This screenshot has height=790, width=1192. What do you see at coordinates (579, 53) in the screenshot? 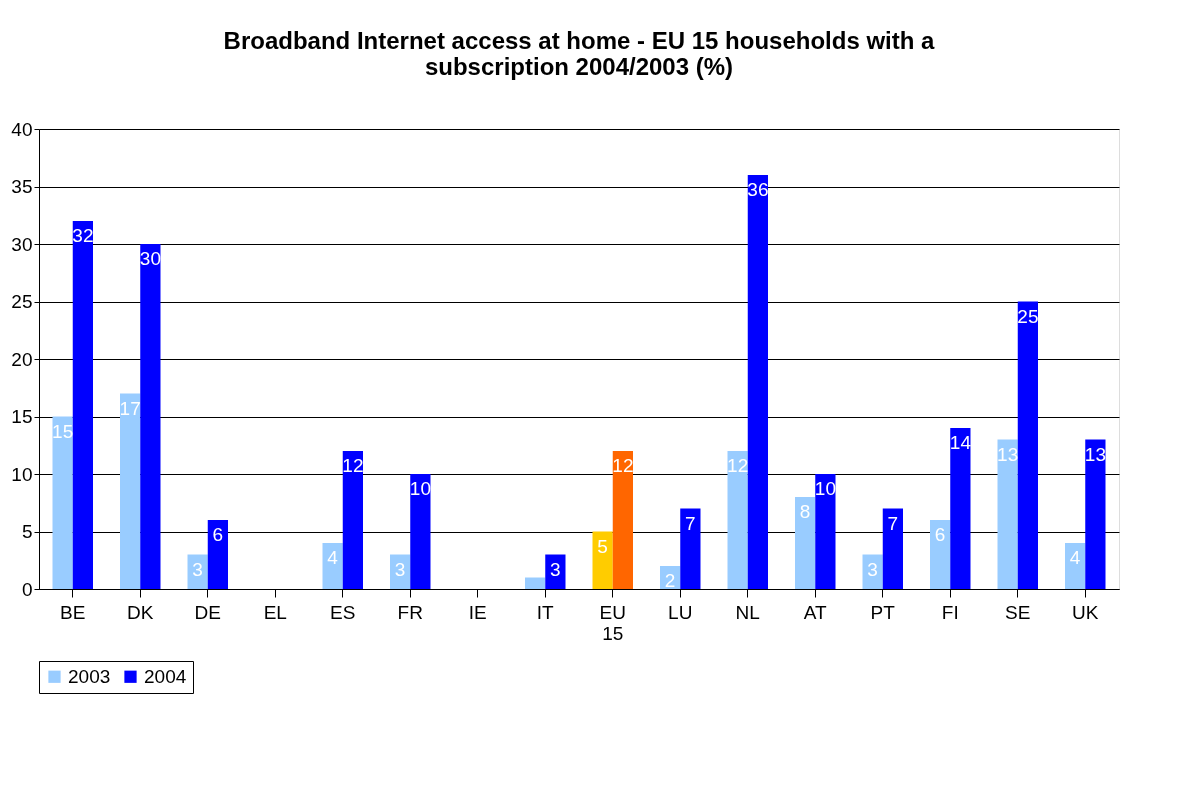
I see `chart-title: Broadband Internet access at home - EU 15 households with a subscription 2004/2003 (%)` at bounding box center [579, 53].